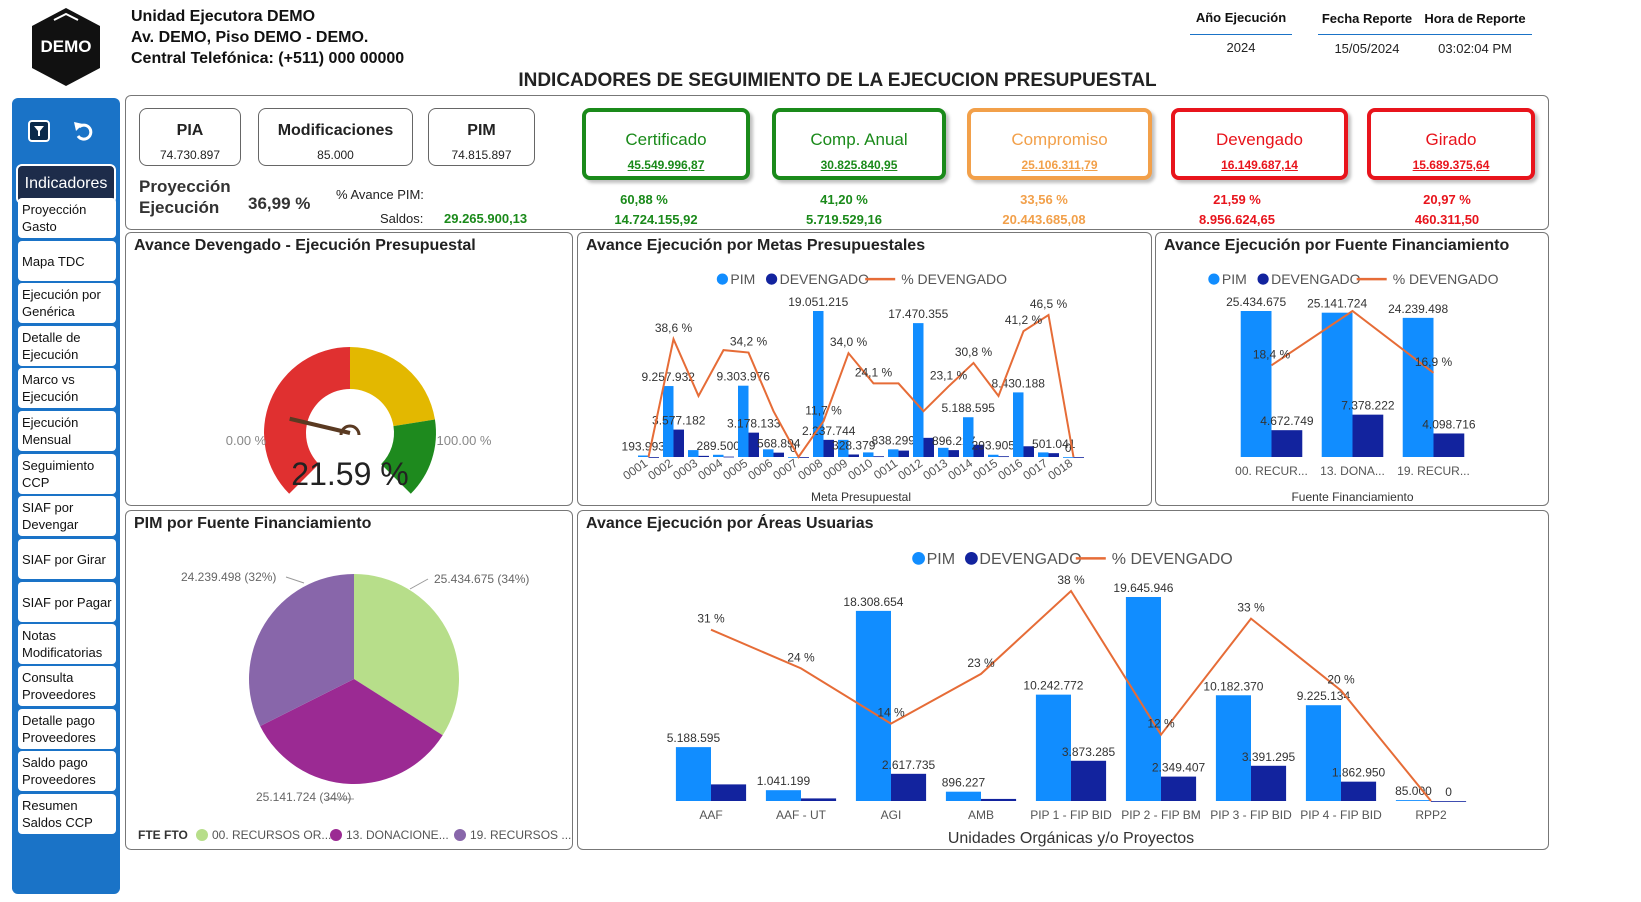 This screenshot has width=1641, height=902. Describe the element at coordinates (801, 657) in the screenshot. I see `label-pct: 24 %` at that location.